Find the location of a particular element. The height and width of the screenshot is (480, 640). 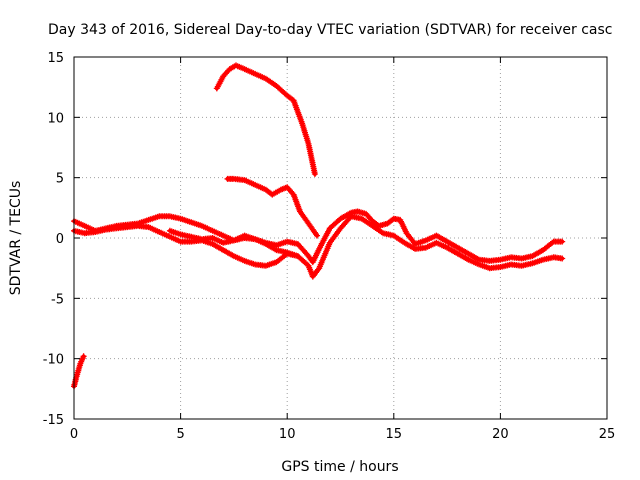

y-tick-label: 10 is located at coordinates (55, 118).